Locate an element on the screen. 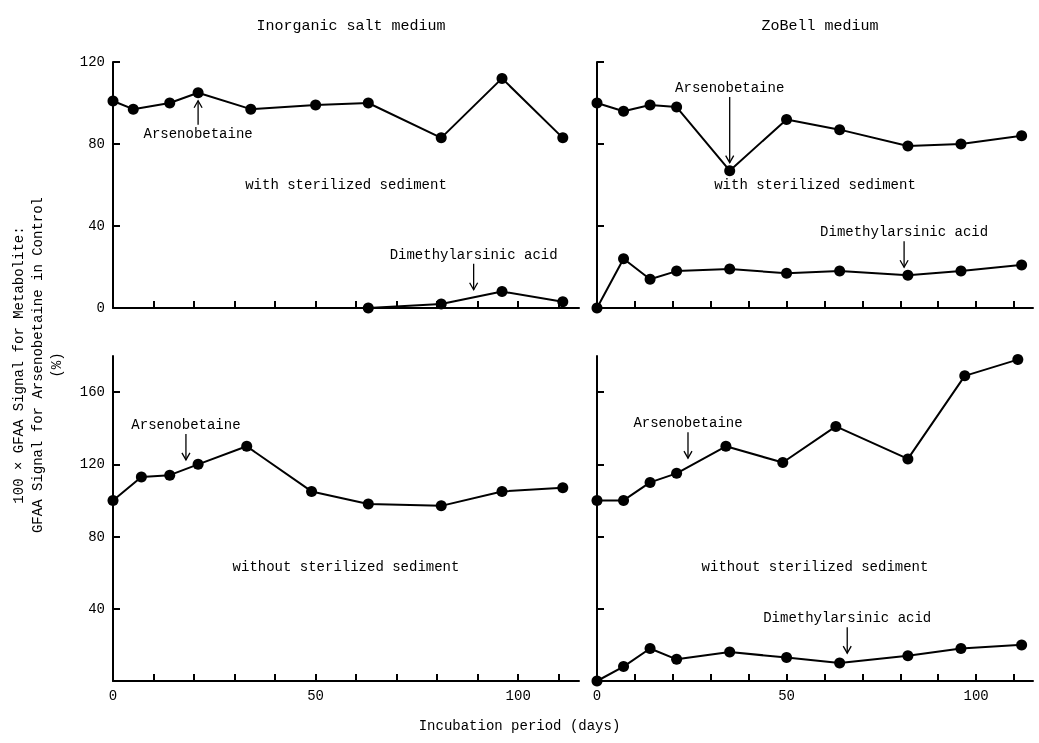 The height and width of the screenshot is (743, 1039). y-tick-label: 0 is located at coordinates (100, 308).